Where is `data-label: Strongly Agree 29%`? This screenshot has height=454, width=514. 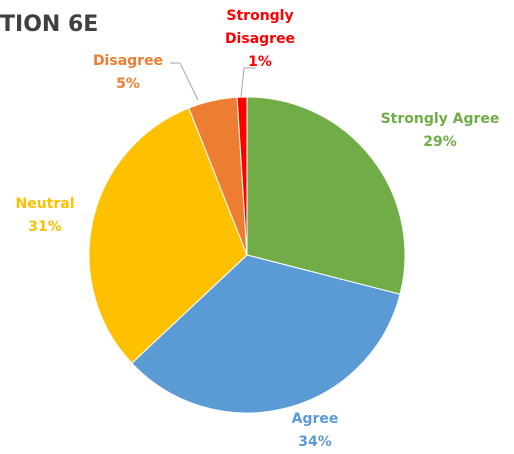
data-label: Strongly Agree 29% is located at coordinates (440, 131).